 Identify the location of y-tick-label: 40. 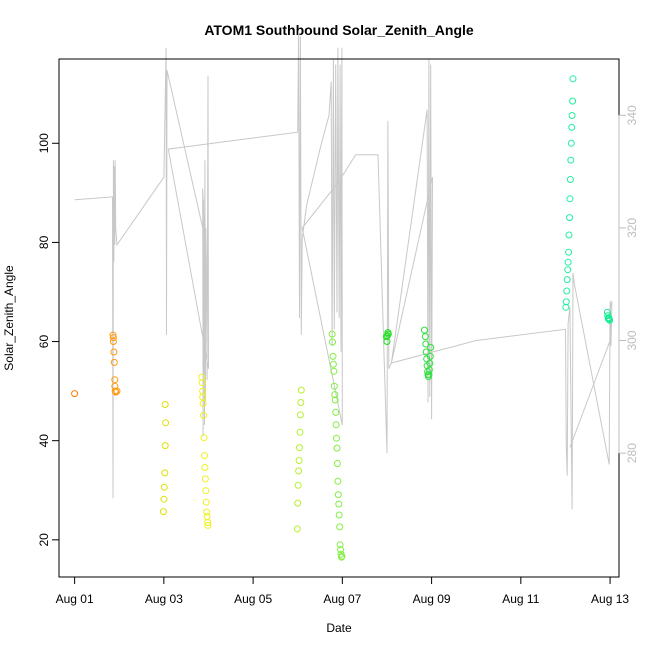
(44, 441).